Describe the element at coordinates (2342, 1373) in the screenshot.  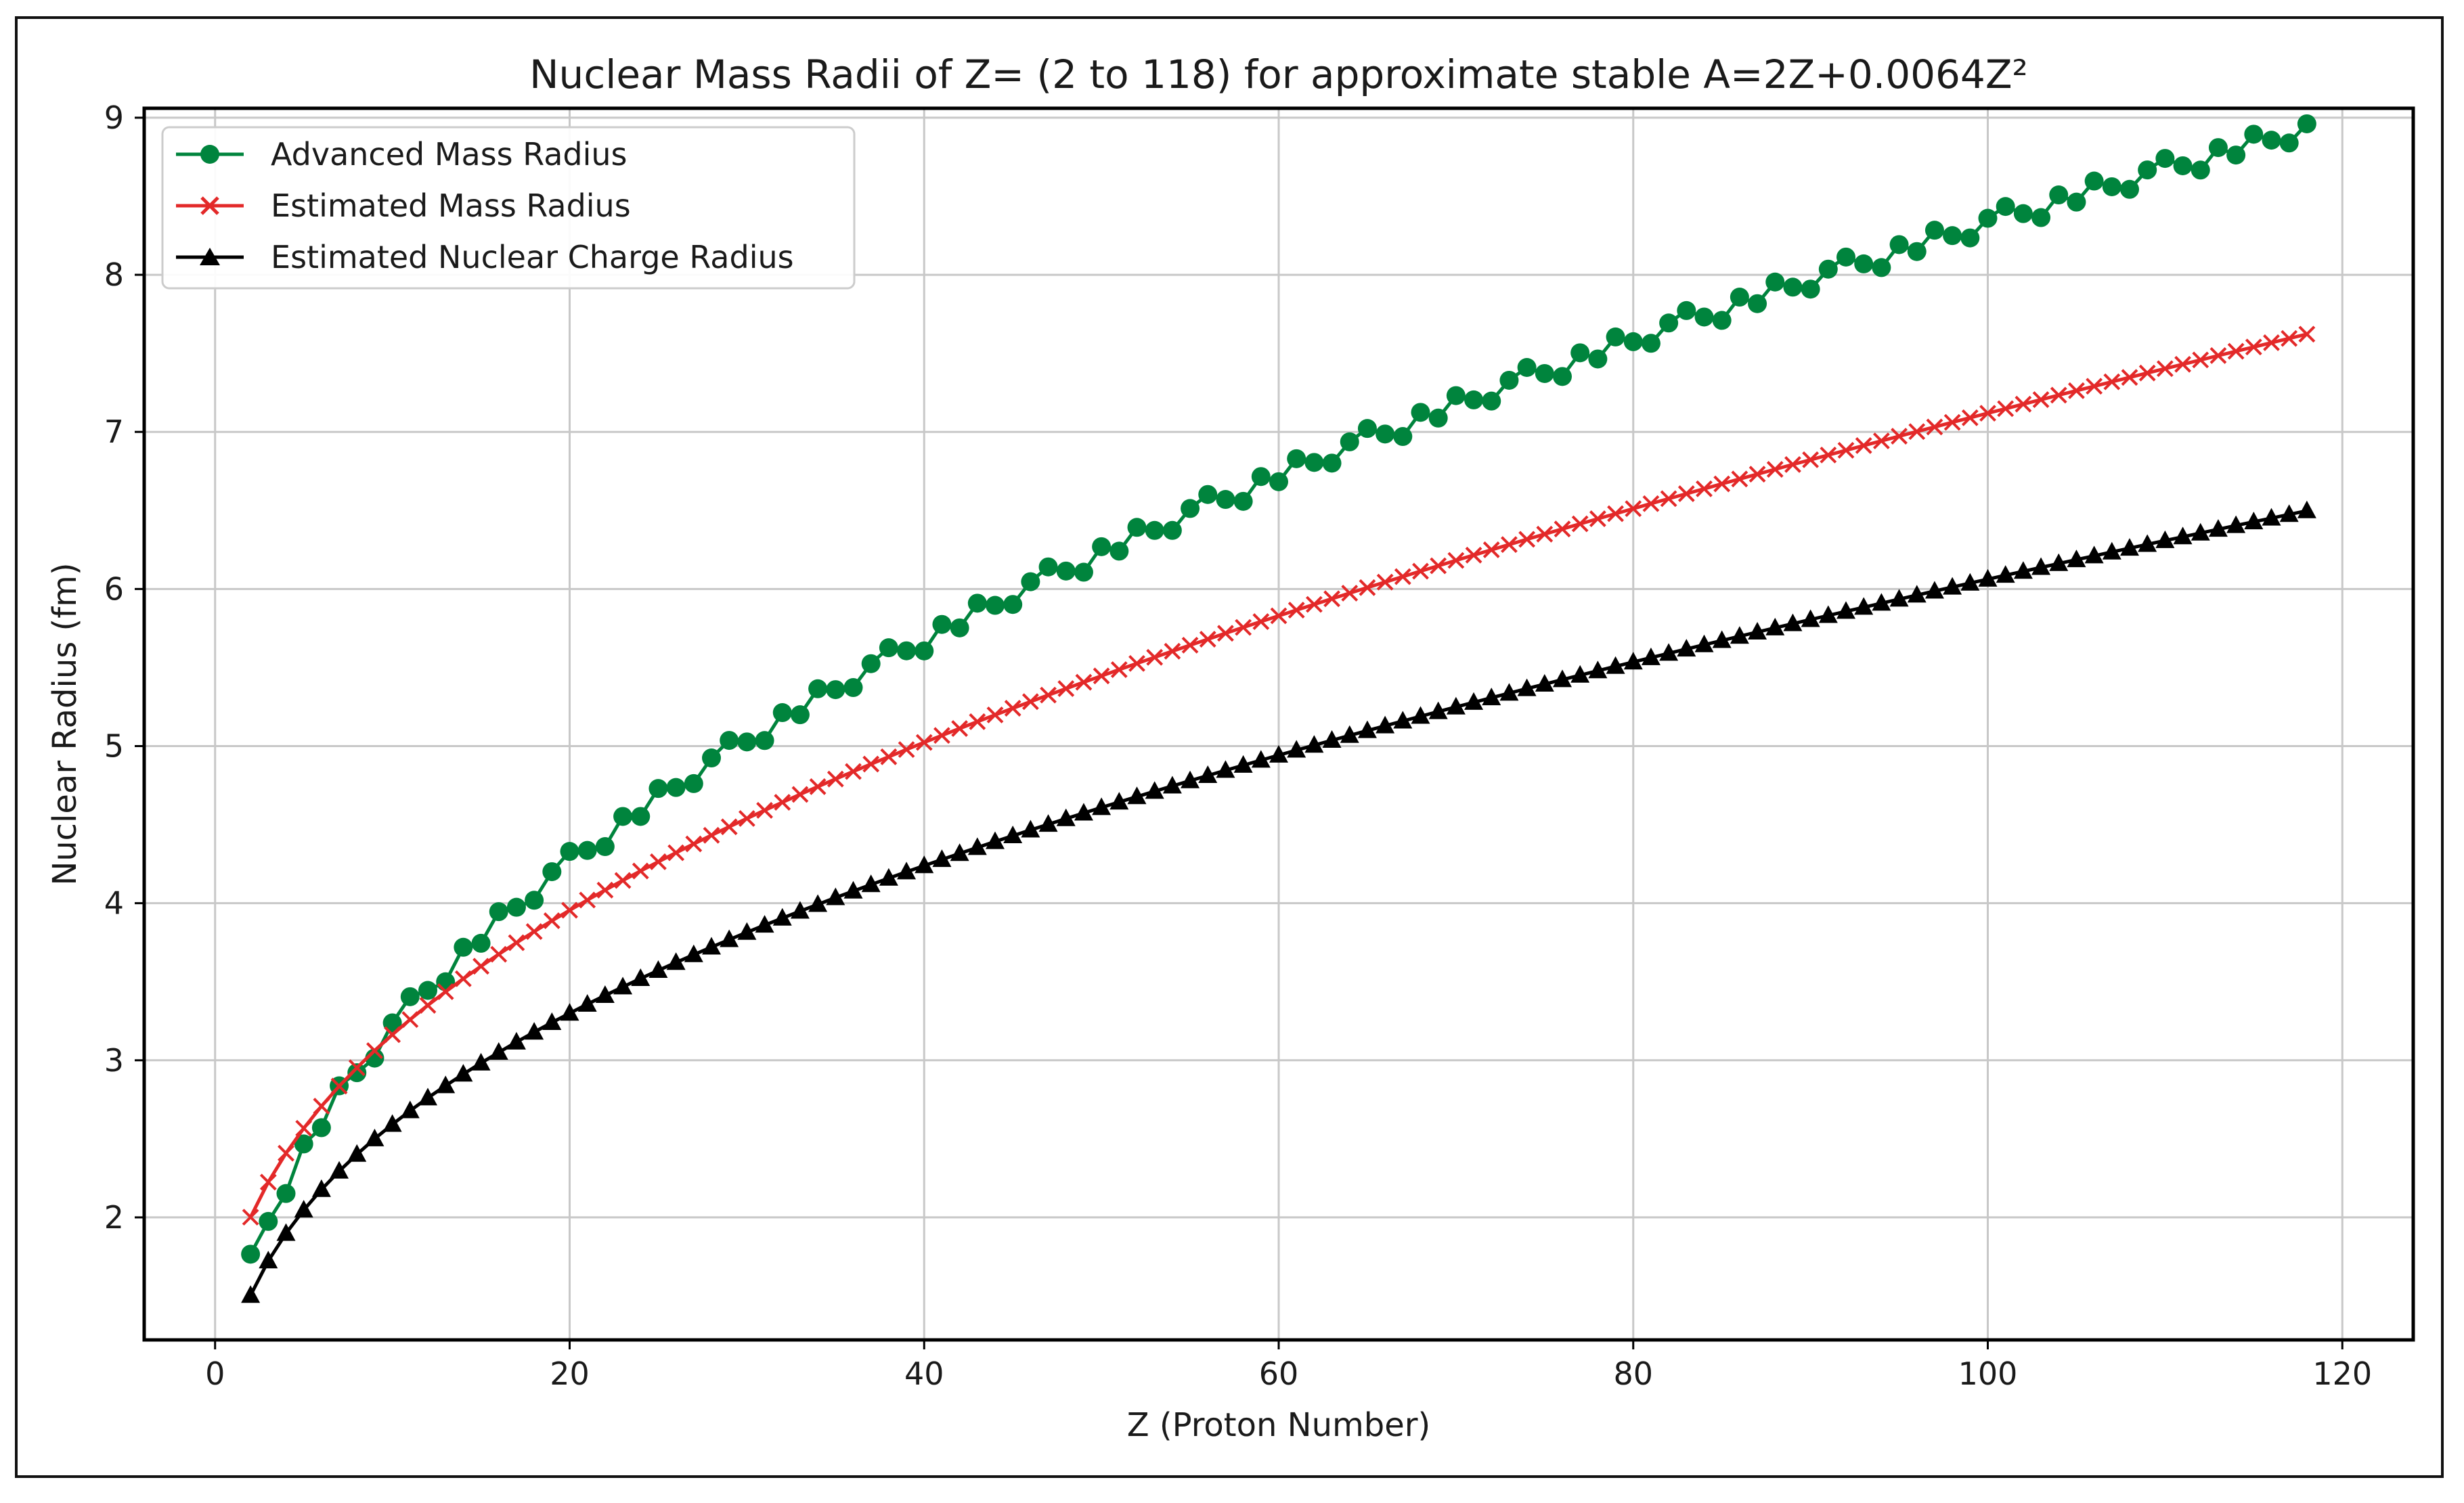
I see `x-tick-label: 120` at that location.